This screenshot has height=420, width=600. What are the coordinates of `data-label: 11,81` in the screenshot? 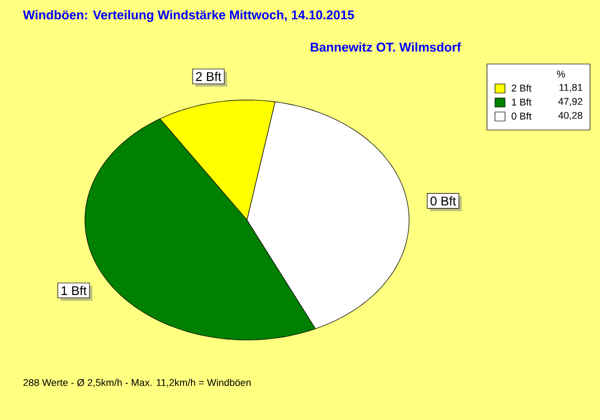 It's located at (571, 88).